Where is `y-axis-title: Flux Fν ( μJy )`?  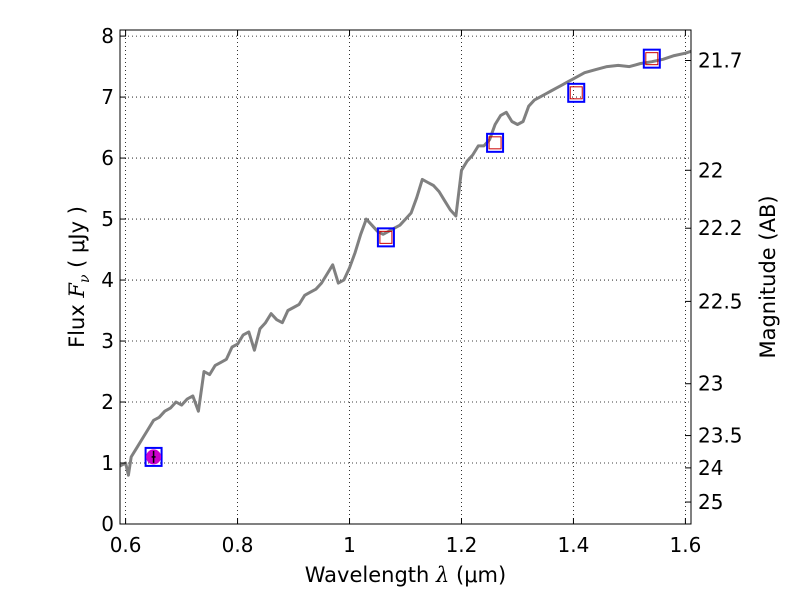 y-axis-title: Flux Fν ( μJy ) is located at coordinates (79, 277).